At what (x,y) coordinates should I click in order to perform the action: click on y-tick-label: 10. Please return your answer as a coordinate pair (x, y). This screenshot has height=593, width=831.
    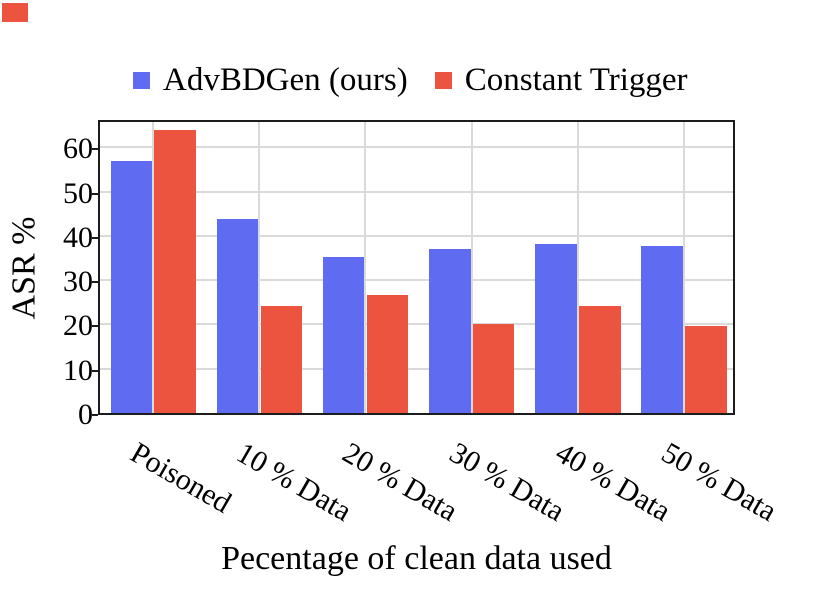
    Looking at the image, I should click on (78, 370).